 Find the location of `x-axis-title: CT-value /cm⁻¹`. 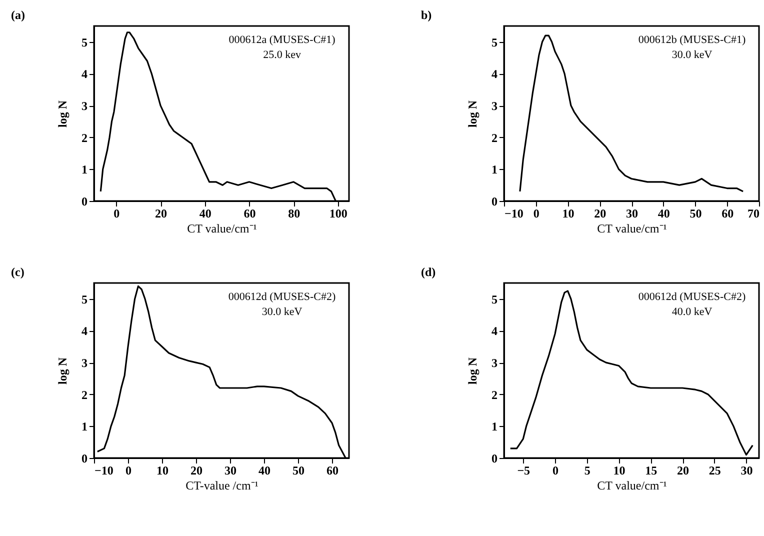

x-axis-title: CT-value /cm⁻¹ is located at coordinates (222, 485).